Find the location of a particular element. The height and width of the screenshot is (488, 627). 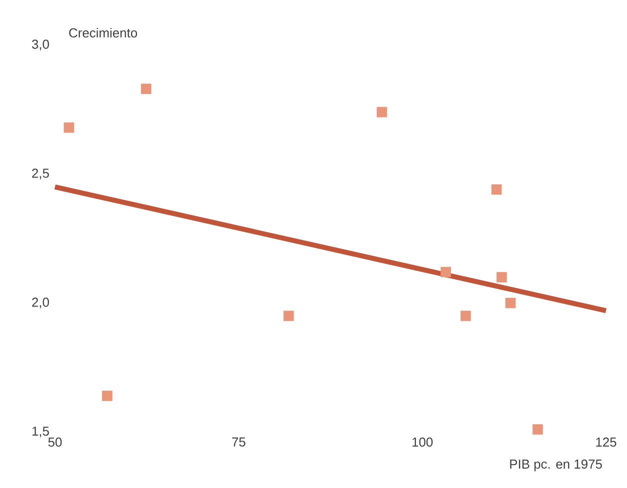

x-axis-title: PIB pc. en 1975 is located at coordinates (556, 466).